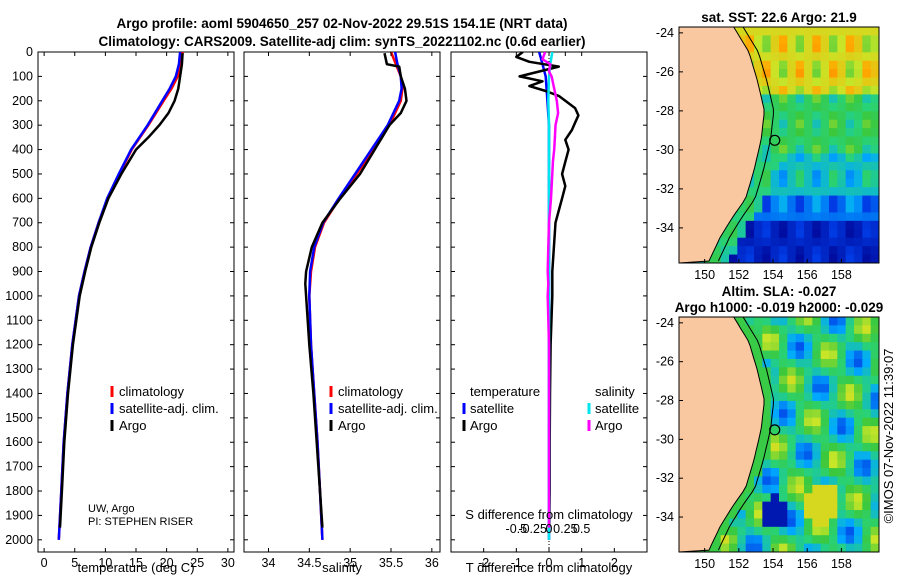  What do you see at coordinates (19, 345) in the screenshot?
I see `depth-tick-label: 1200` at bounding box center [19, 345].